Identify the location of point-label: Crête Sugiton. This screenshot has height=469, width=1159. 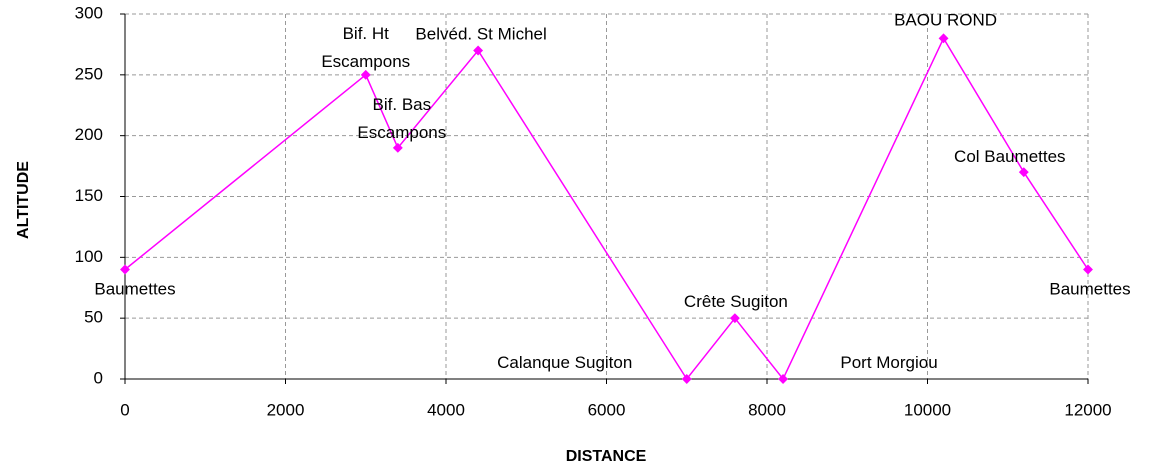
(736, 302).